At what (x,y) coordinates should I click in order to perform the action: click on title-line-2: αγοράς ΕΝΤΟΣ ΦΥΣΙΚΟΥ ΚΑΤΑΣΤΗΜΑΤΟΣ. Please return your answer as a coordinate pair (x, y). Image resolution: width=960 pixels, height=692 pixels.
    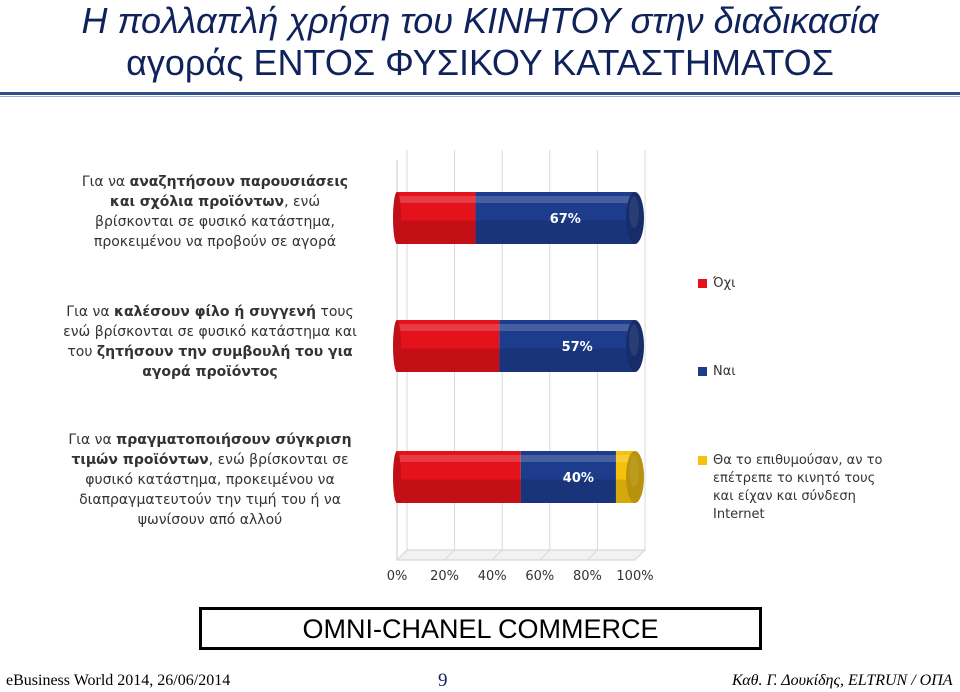
    Looking at the image, I should click on (480, 62).